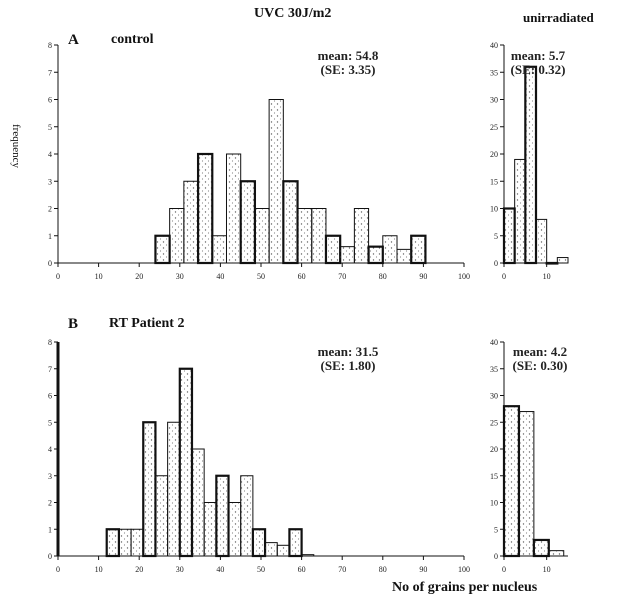 This screenshot has width=625, height=602. What do you see at coordinates (494, 154) in the screenshot?
I see `A-unirr-y-tick-label: 20` at bounding box center [494, 154].